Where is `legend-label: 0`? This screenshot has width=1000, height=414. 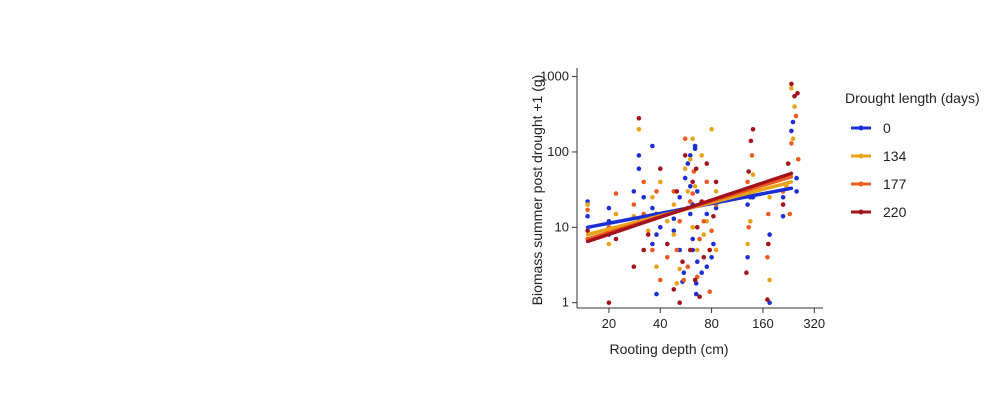 legend-label: 0 is located at coordinates (887, 128).